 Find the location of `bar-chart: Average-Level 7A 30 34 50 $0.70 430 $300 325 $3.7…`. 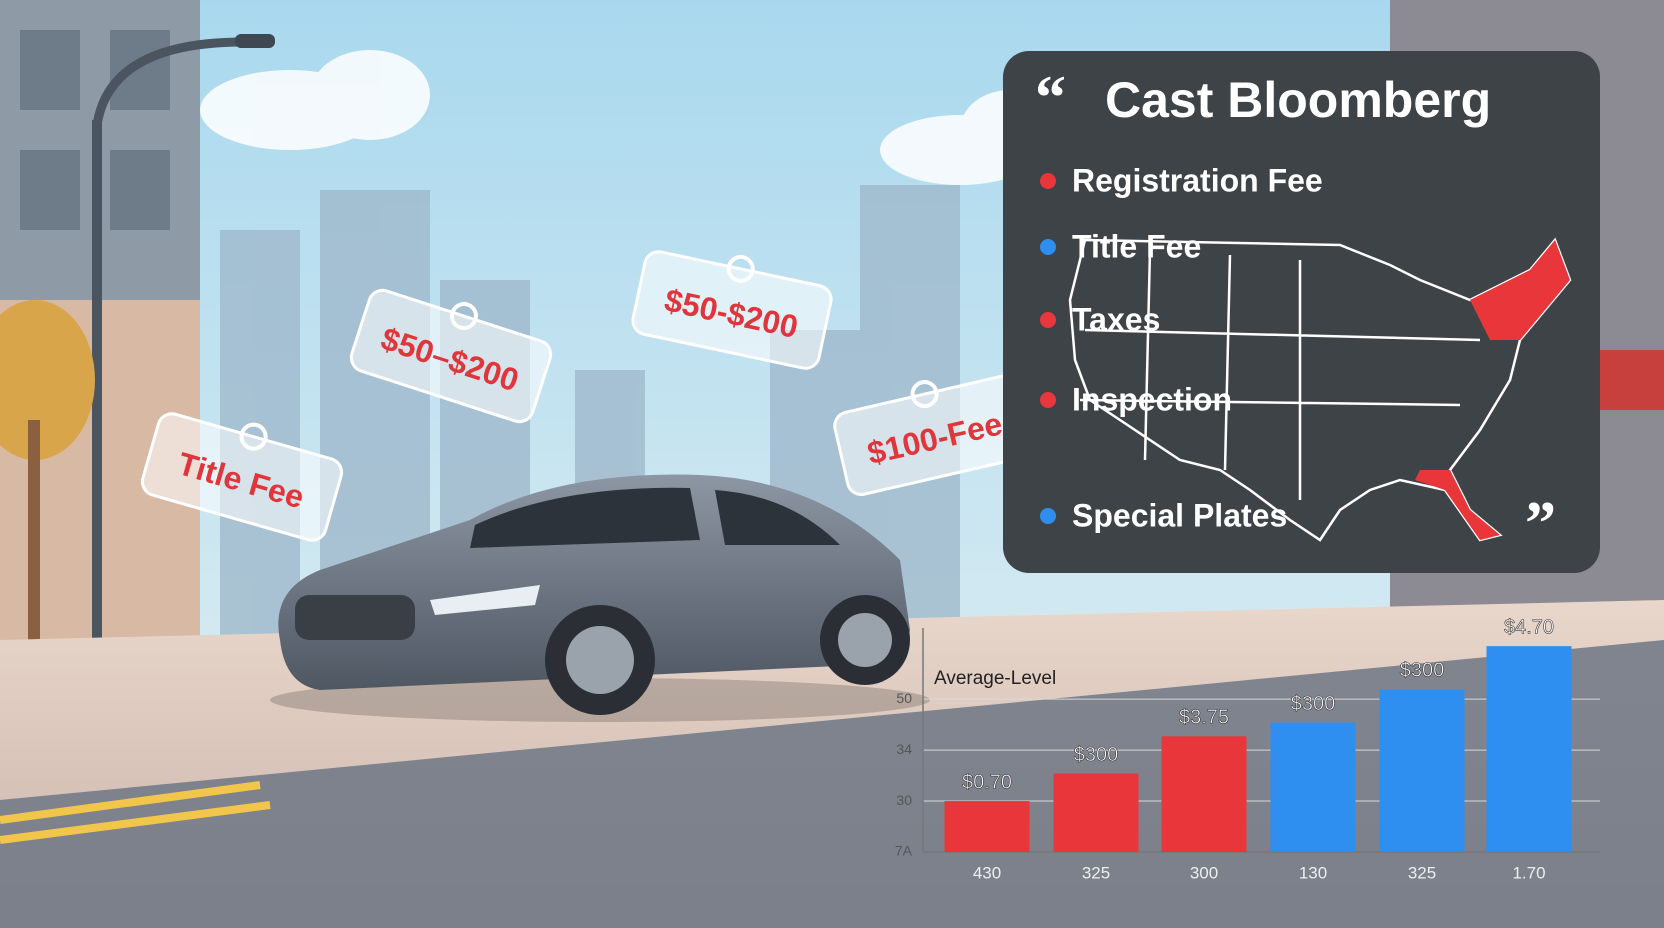

bar-chart: Average-Level 7A 30 34 50 $0.70 430 $300 325 $3.7… is located at coordinates (1247, 749).